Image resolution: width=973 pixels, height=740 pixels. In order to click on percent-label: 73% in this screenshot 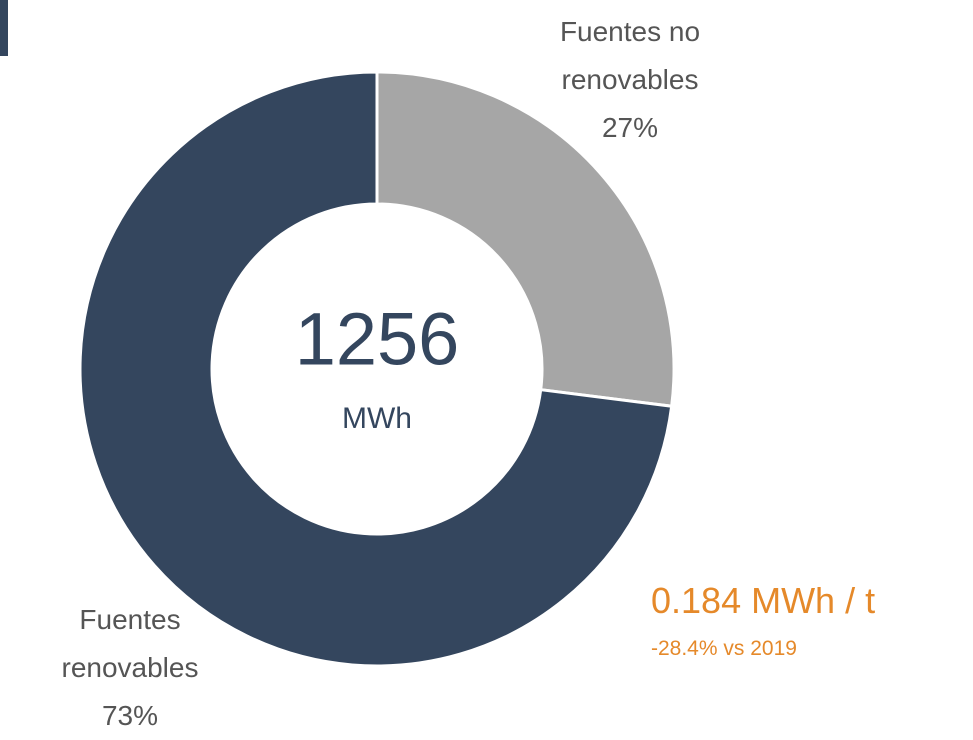, I will do `click(130, 715)`.